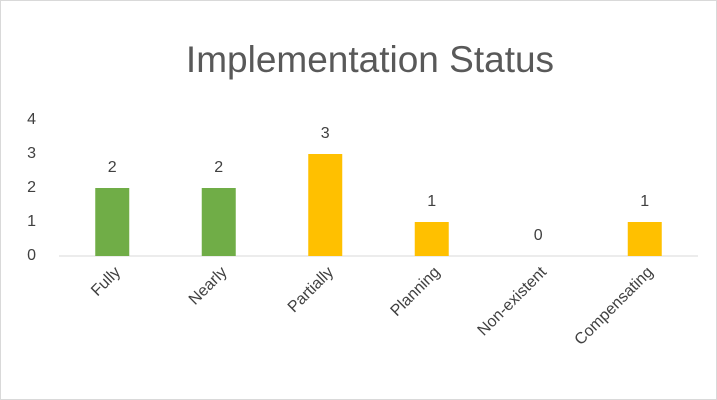  I want to click on y-tick-label: 2, so click(31, 187).